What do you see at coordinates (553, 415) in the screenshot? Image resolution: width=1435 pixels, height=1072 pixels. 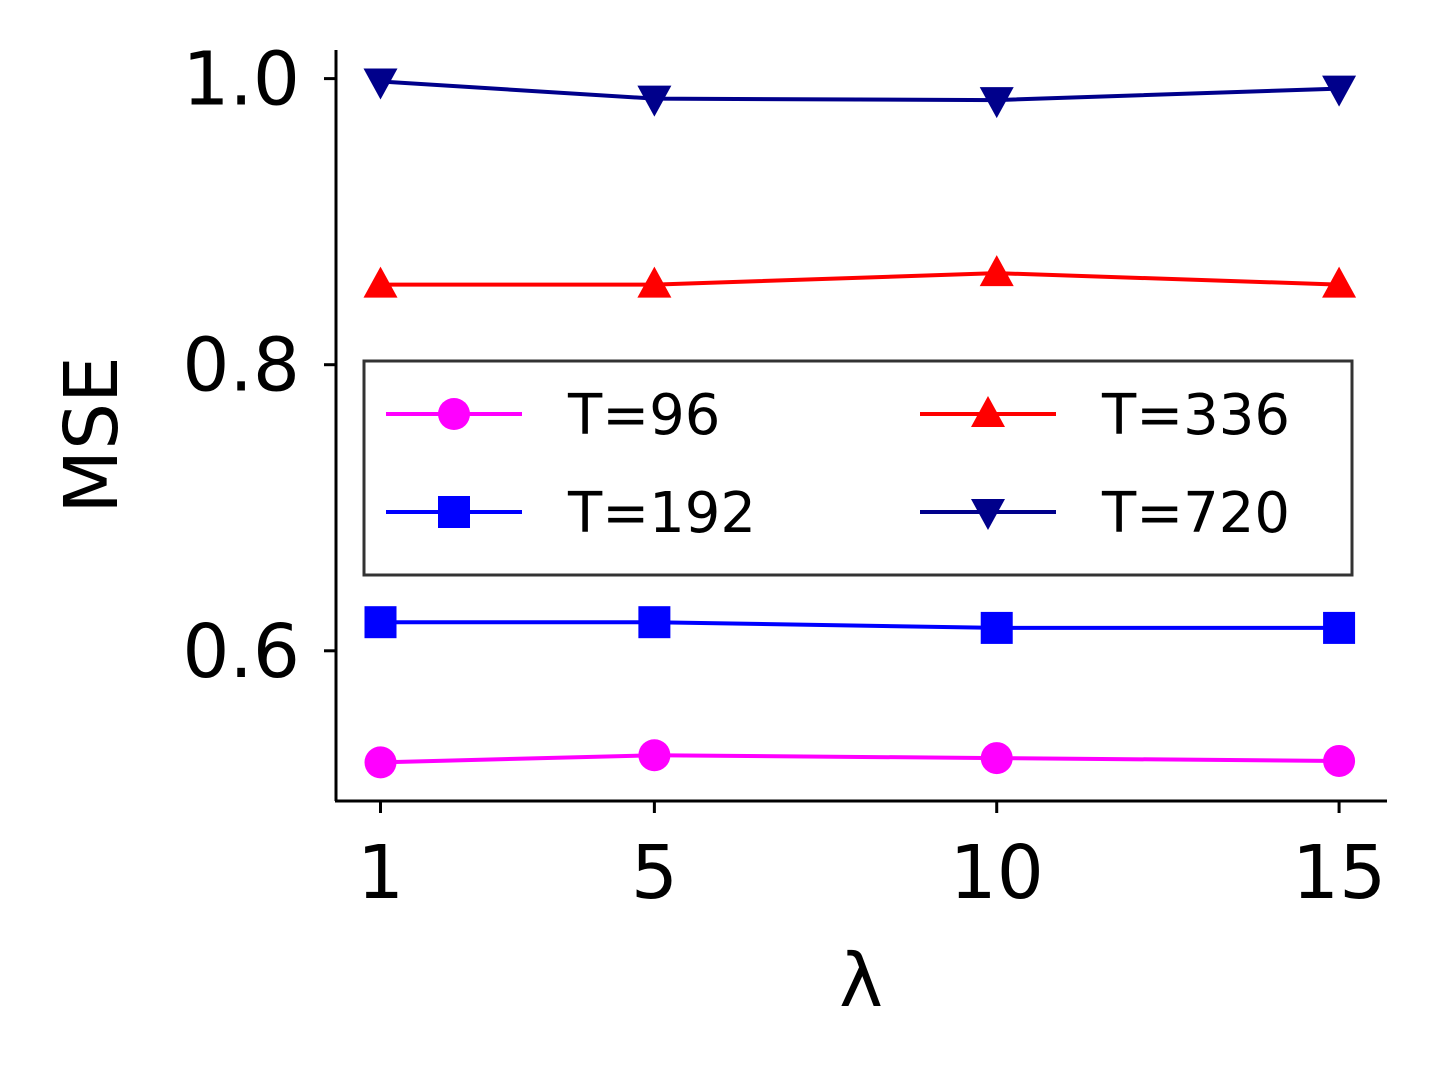 I see `legend-entry: T=96` at bounding box center [553, 415].